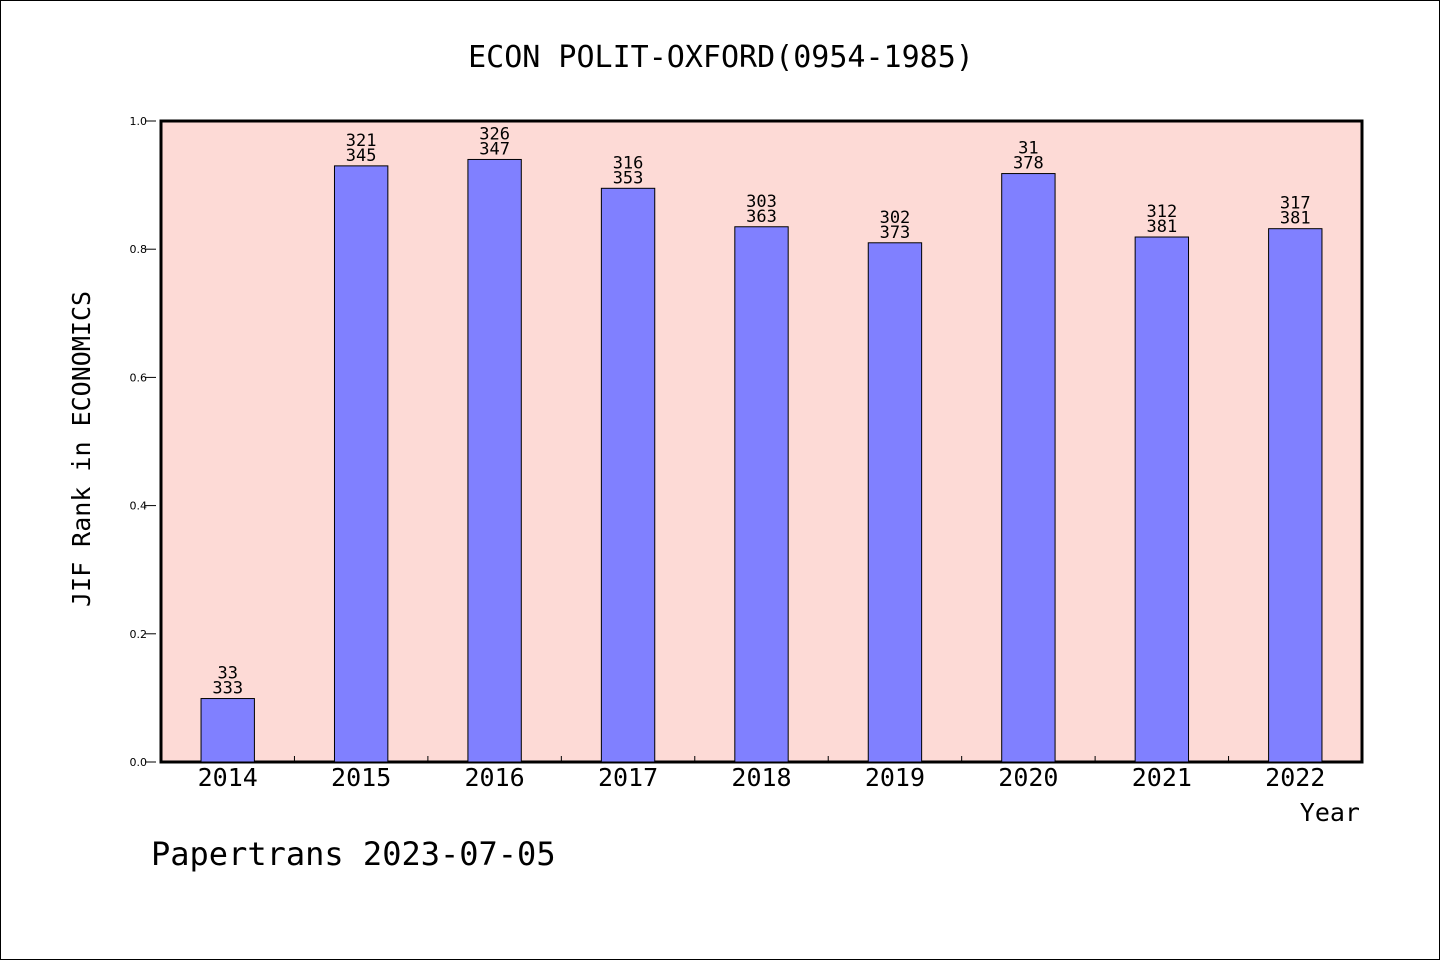 Image resolution: width=1440 pixels, height=960 pixels. I want to click on footer-credit: Papertrans 2023-07-05, so click(353, 854).